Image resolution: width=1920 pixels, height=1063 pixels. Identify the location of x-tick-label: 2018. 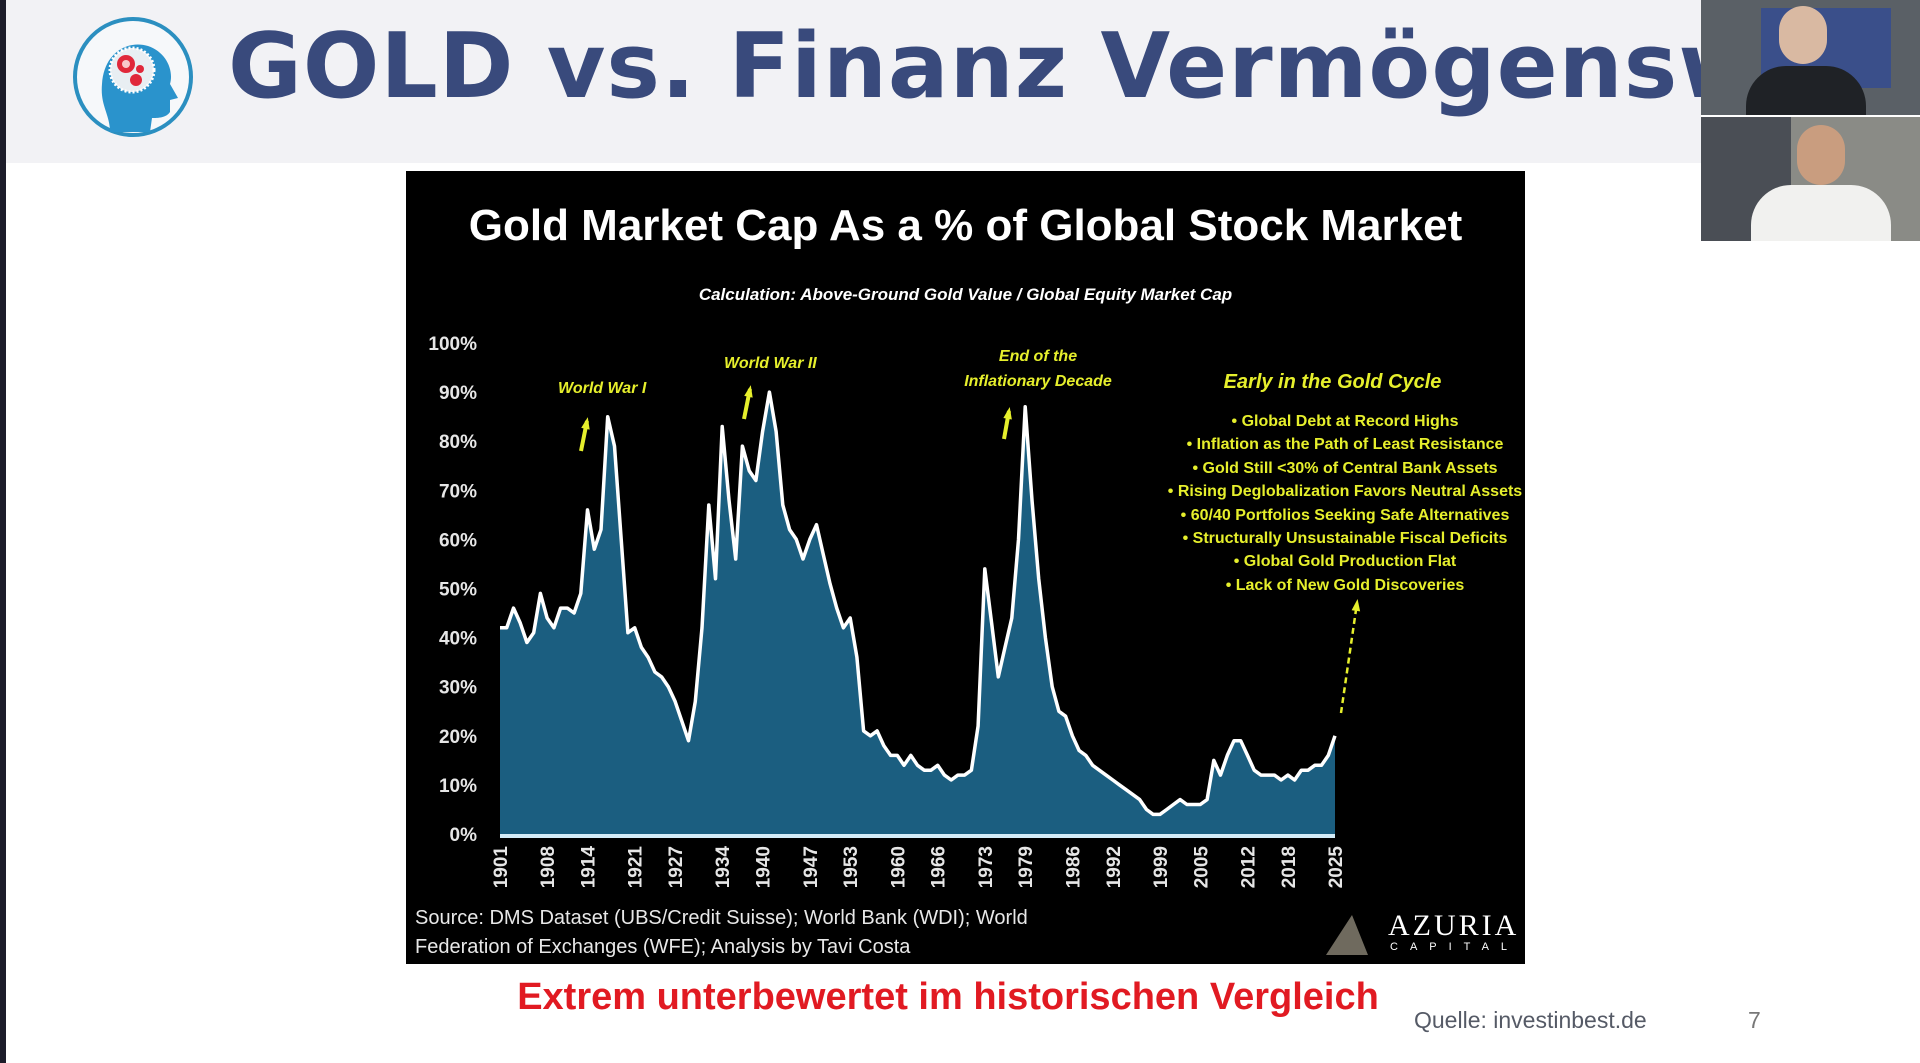
(1289, 867).